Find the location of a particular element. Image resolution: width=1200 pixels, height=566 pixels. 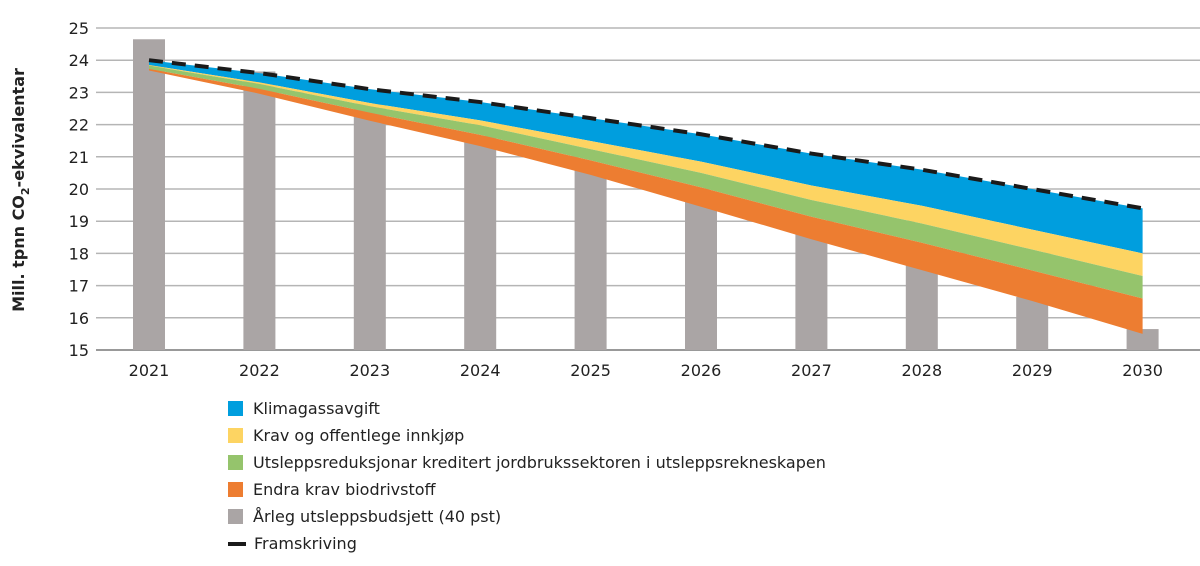

legend-item: Krav og offentlege innkjøp is located at coordinates (527, 435).